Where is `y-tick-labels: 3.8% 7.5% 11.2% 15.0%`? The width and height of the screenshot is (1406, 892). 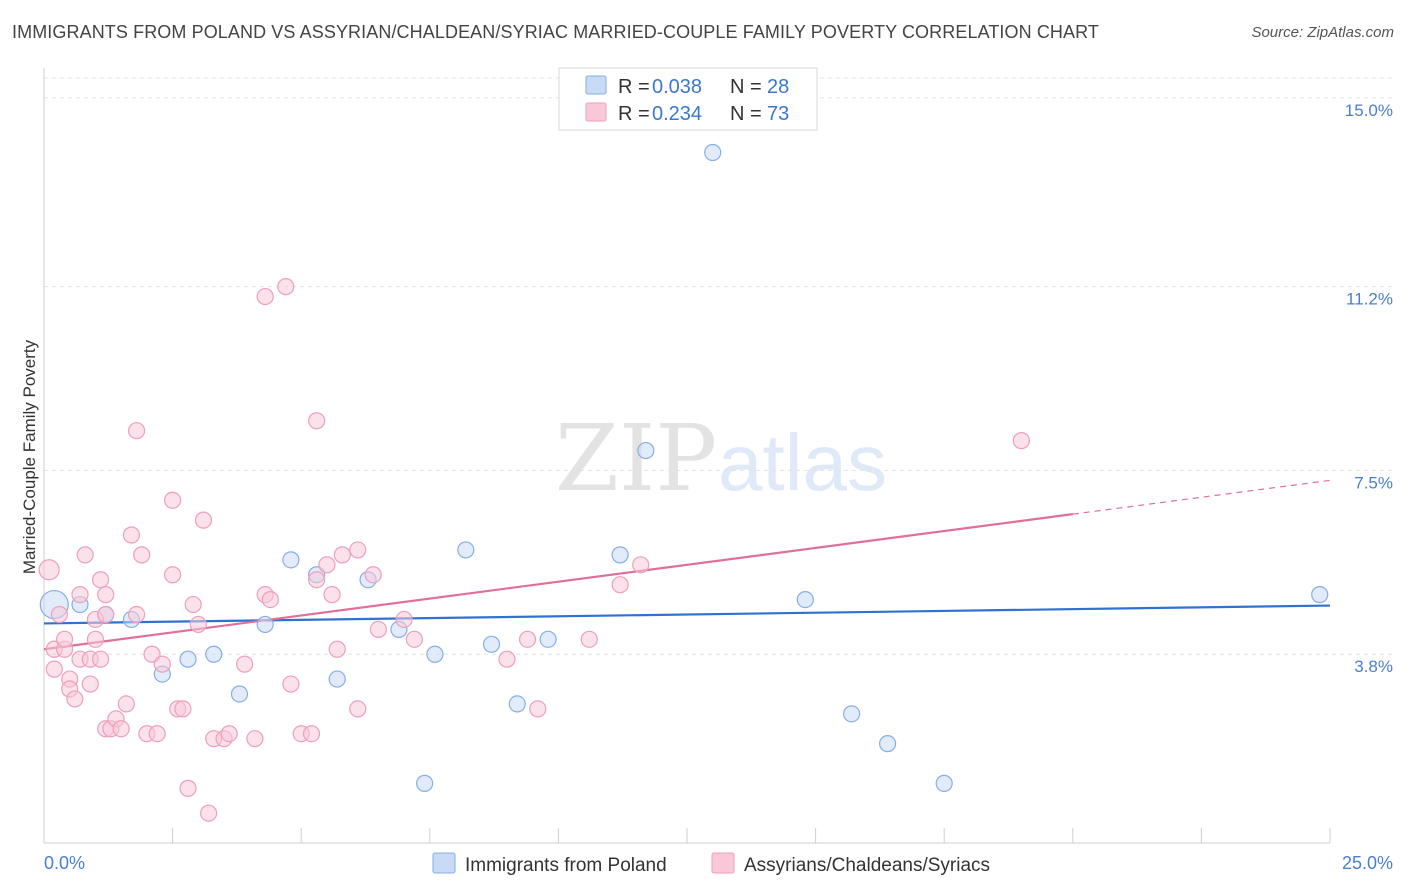 y-tick-labels: 3.8% 7.5% 11.2% 15.0% is located at coordinates (1369, 388).